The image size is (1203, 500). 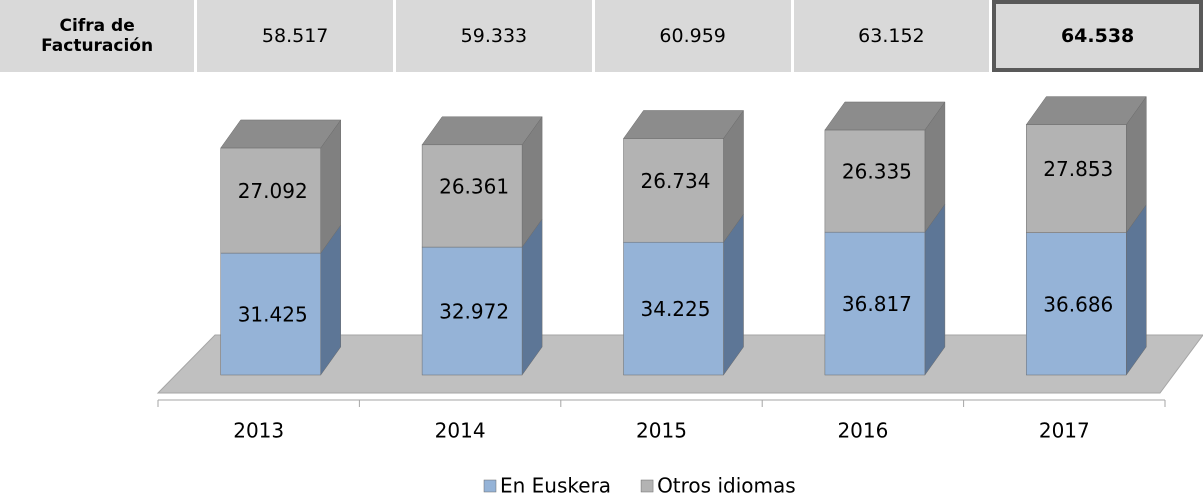 I want to click on x-tick-label: 2013, so click(x=258, y=431).